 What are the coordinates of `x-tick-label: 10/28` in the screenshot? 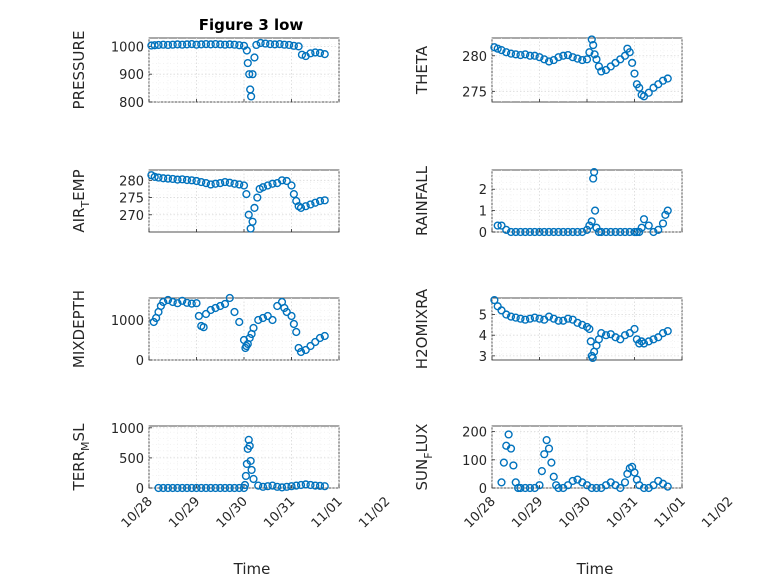 It's located at (480, 512).